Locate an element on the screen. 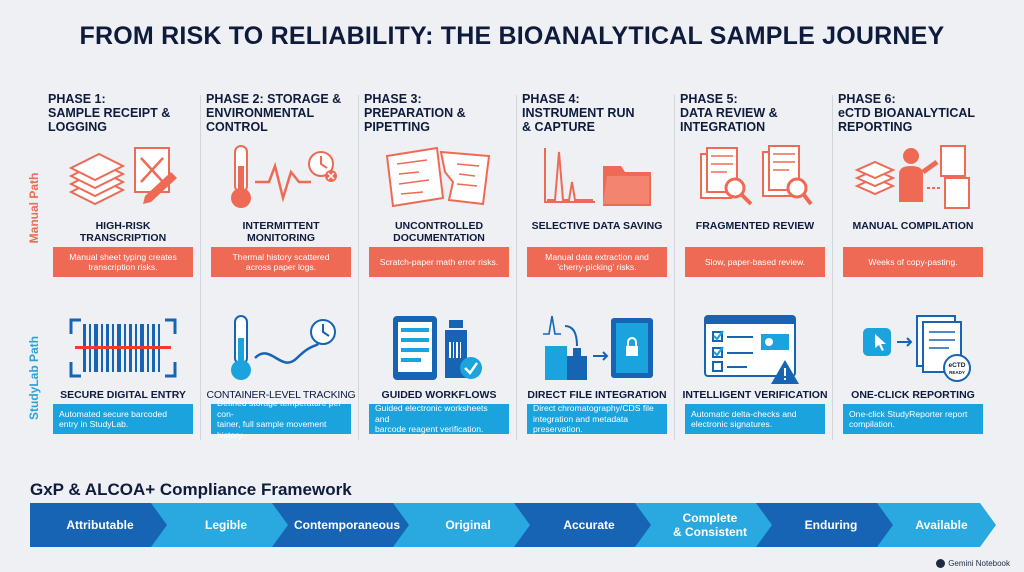 The width and height of the screenshot is (1024, 572). studylab-caption: INTELLIGENT VERIFICATION is located at coordinates (755, 395).